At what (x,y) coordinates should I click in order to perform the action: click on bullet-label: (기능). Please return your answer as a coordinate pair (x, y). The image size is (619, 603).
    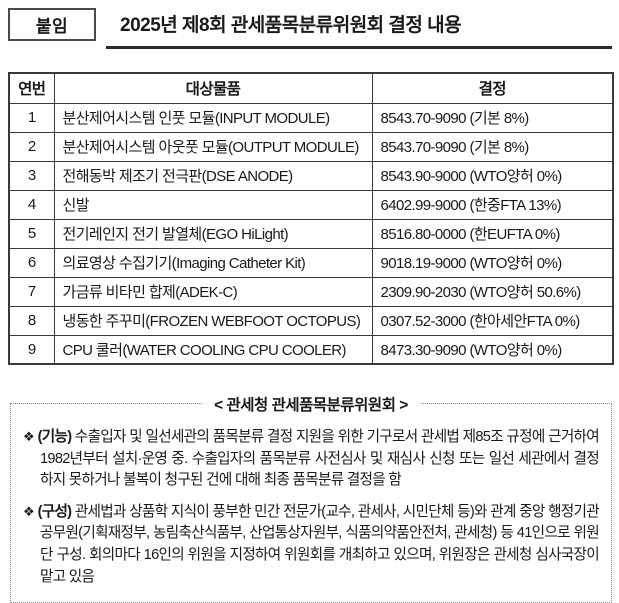
    Looking at the image, I should click on (54, 437).